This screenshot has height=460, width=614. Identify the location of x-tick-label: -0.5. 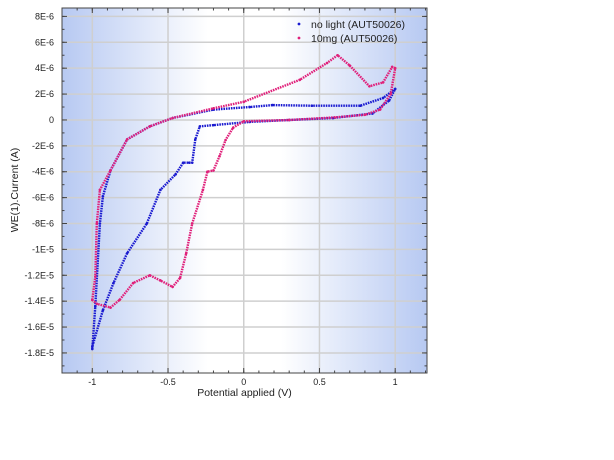
(168, 382).